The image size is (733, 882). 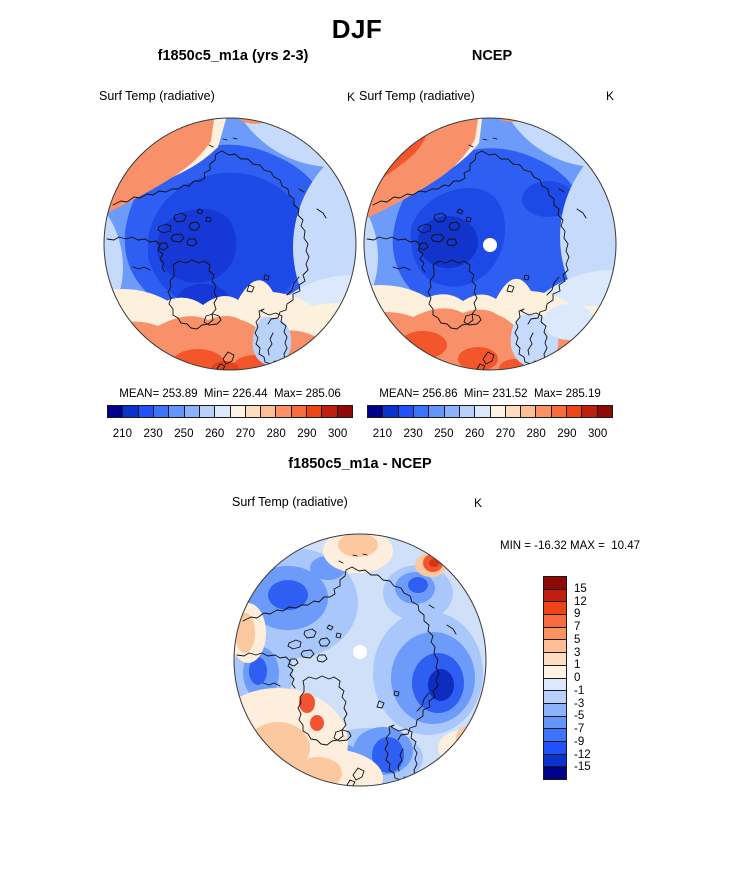 I want to click on obs-panel-title: NCEP, so click(x=492, y=56).